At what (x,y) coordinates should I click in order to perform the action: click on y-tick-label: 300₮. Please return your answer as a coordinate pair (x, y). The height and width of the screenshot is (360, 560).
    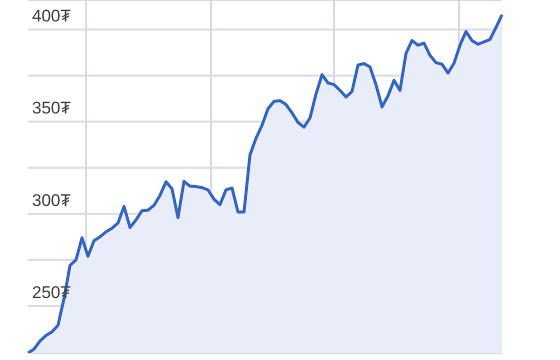
    Looking at the image, I should click on (51, 200).